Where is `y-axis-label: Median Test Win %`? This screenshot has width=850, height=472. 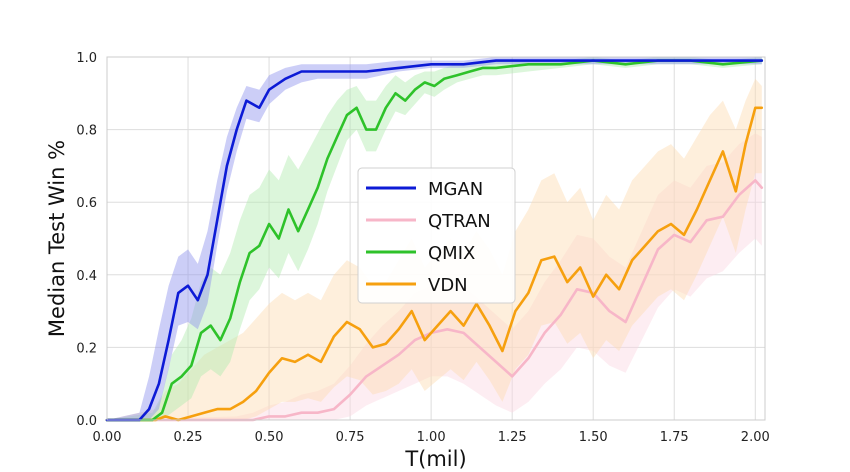 y-axis-label: Median Test Win % is located at coordinates (57, 238).